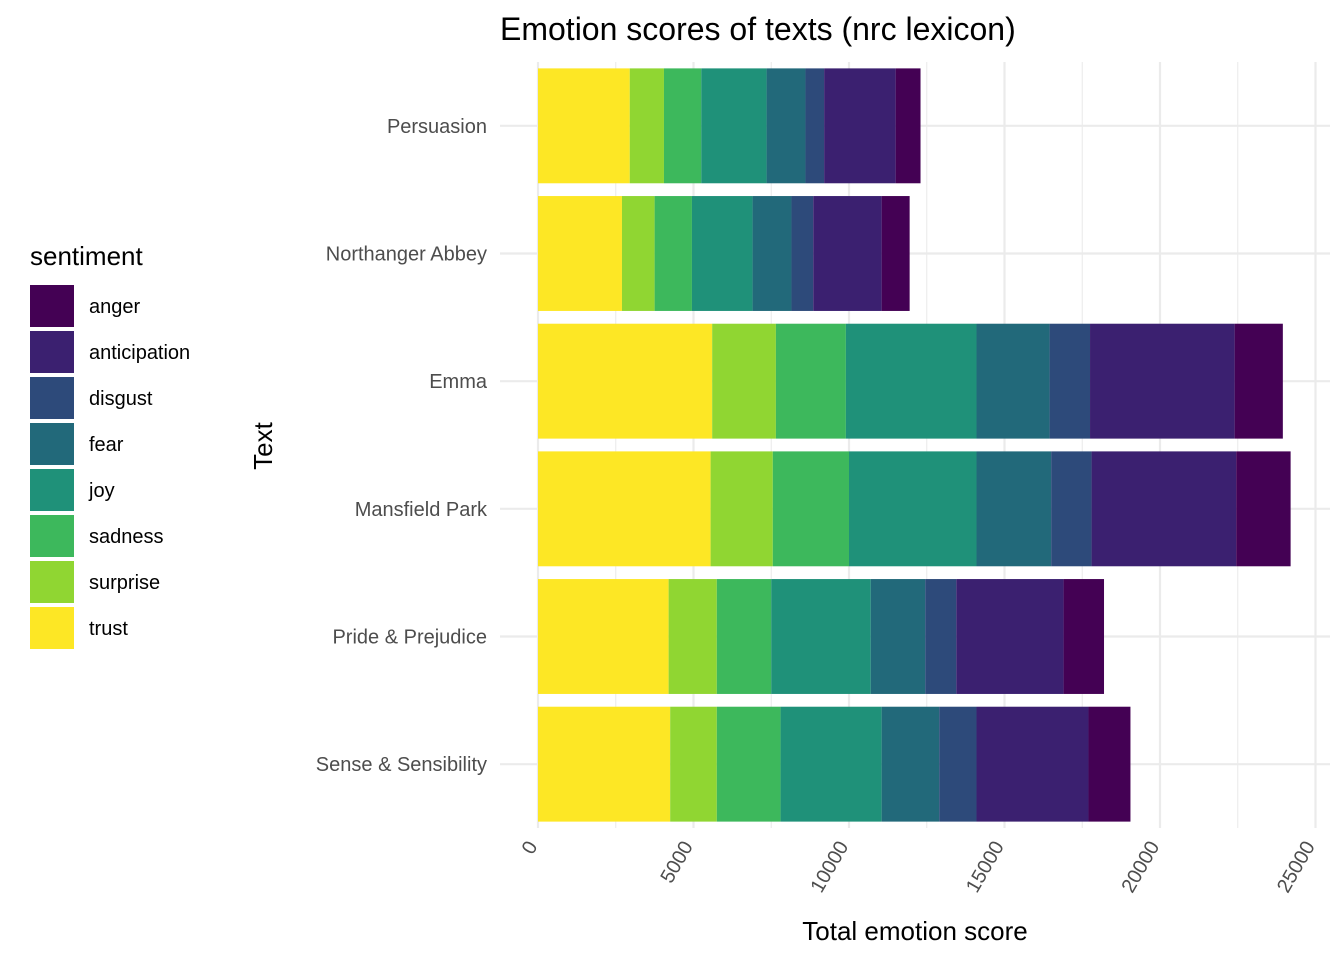  Describe the element at coordinates (52, 306) in the screenshot. I see `legend-swatch-anger` at that location.